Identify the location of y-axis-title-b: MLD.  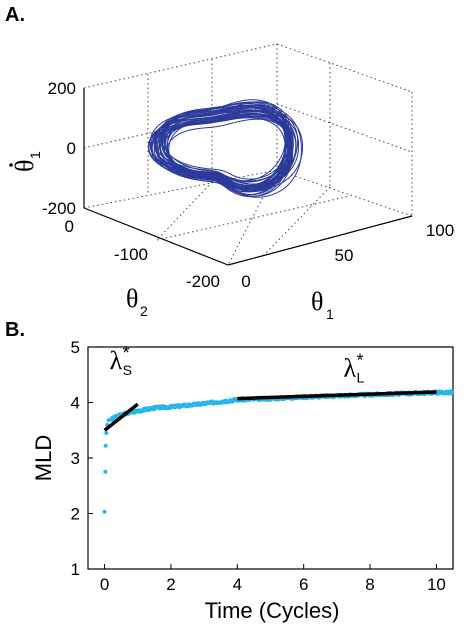
(43, 458).